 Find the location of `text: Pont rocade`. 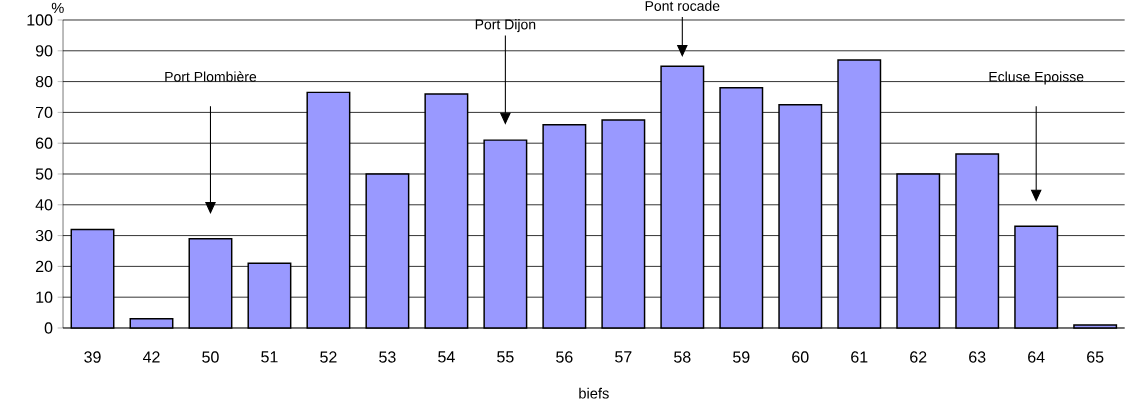

text: Pont rocade is located at coordinates (682, 5).